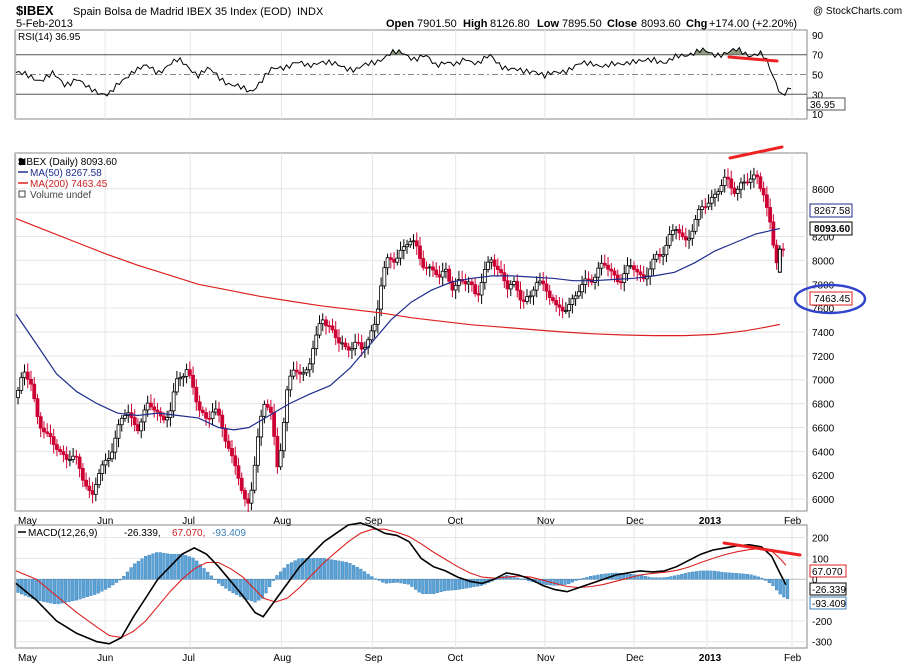 Image resolution: width=907 pixels, height=668 pixels. Describe the element at coordinates (820, 559) in the screenshot. I see `macd-tick-label: 100` at that location.